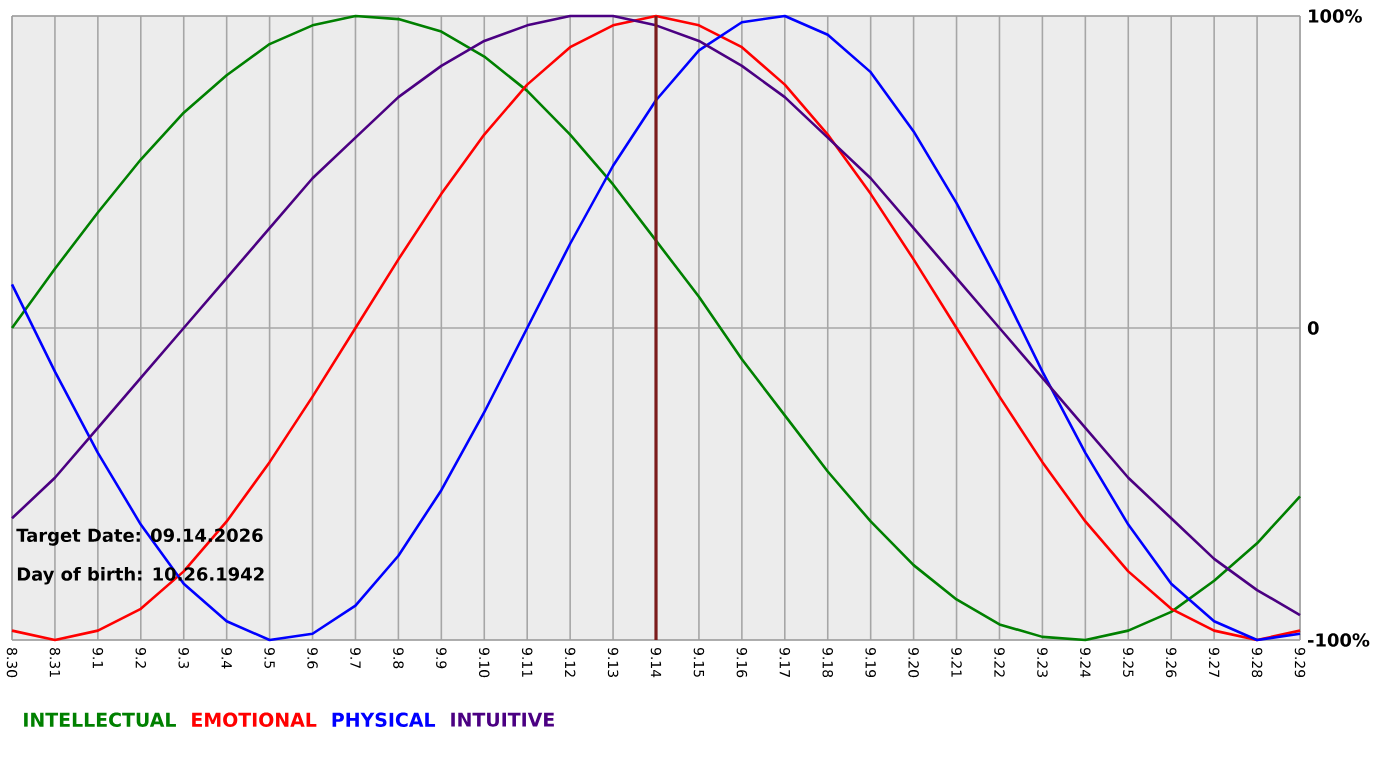 The image size is (1400, 760). What do you see at coordinates (502, 719) in the screenshot?
I see `text: INTUITIVE` at bounding box center [502, 719].